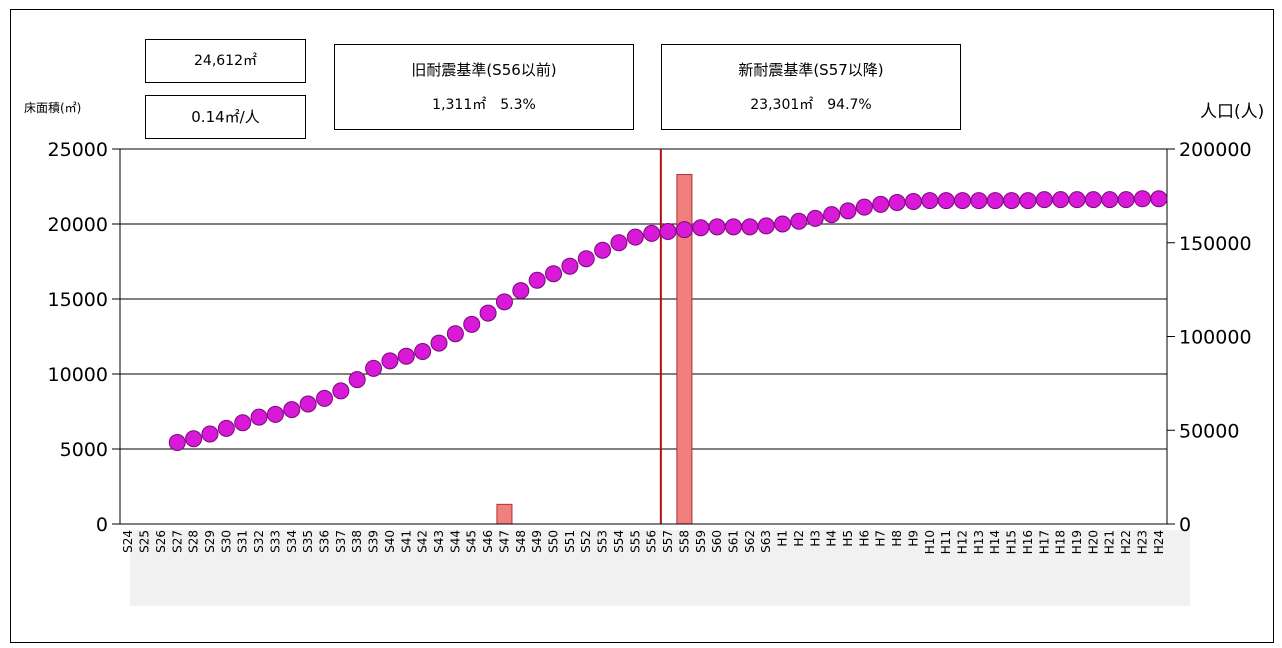 Image resolution: width=1282 pixels, height=648 pixels. I want to click on x-tick-label: S56, so click(652, 541).